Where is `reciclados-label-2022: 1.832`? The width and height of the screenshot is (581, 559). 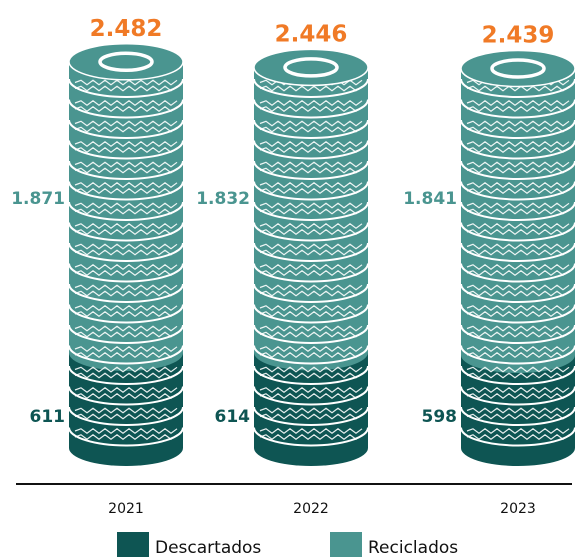 reciclados-label-2022: 1.832 is located at coordinates (223, 199).